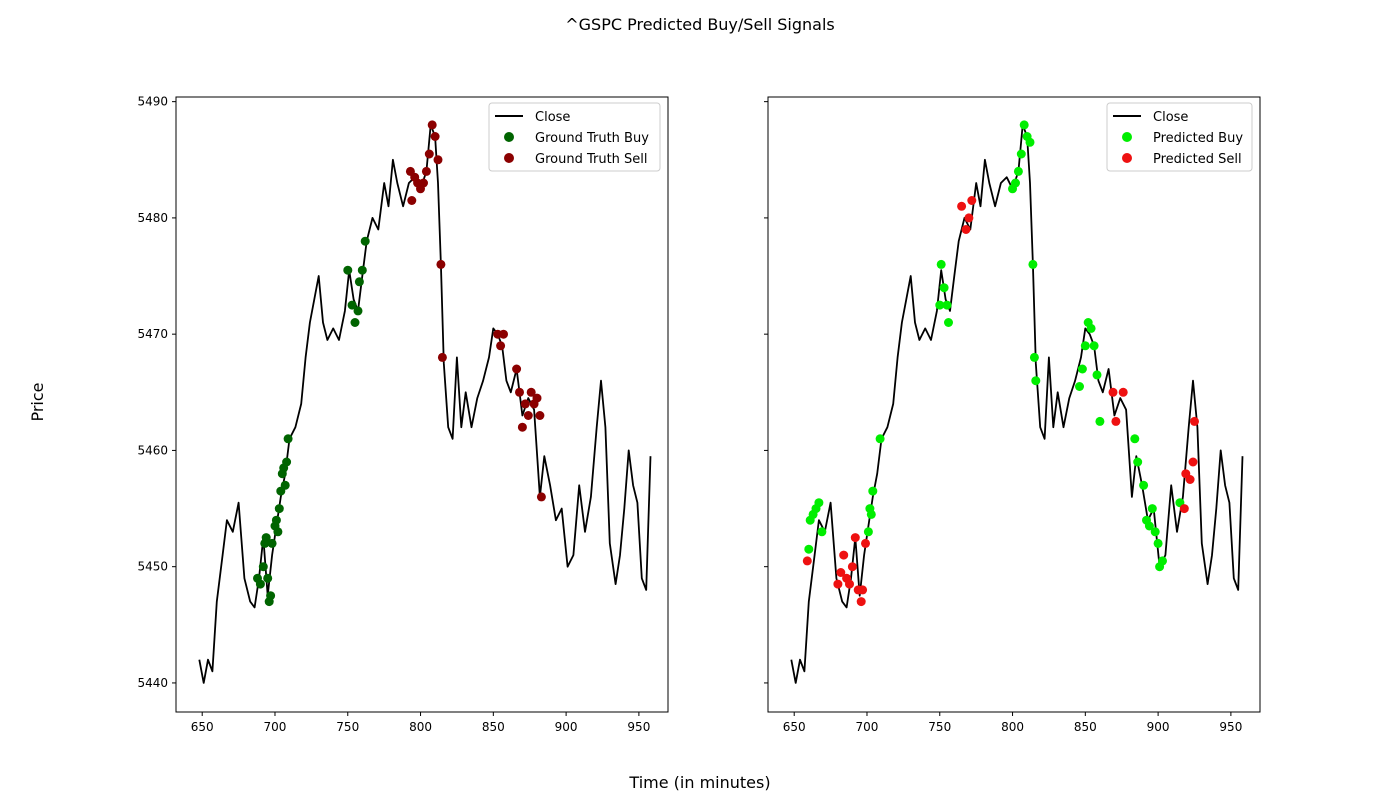  I want to click on legend: Close Predicted Buy Predicted Sell, so click(1179, 137).